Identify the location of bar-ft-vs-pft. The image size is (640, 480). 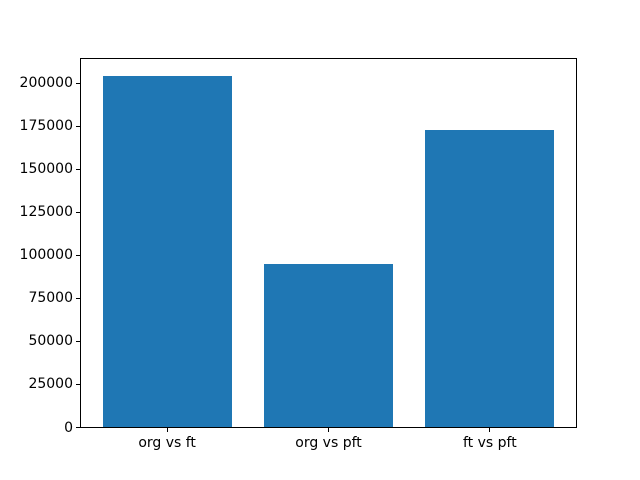
(490, 278).